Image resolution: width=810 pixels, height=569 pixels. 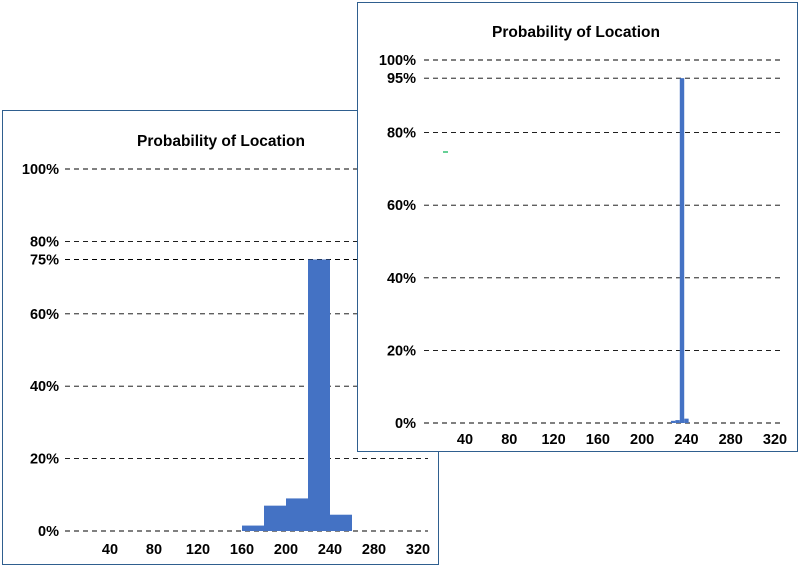 I want to click on y-tick-label-left: 75%, so click(x=44, y=261).